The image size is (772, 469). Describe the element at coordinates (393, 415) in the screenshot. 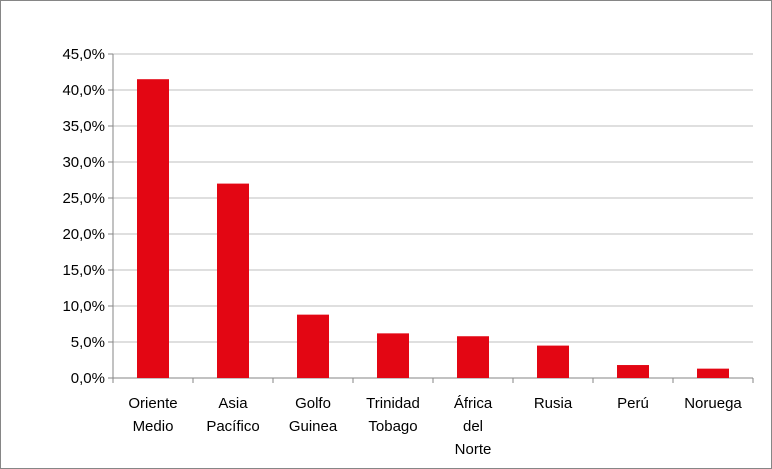

I see `x-category-label: Trinidad Tobago` at that location.